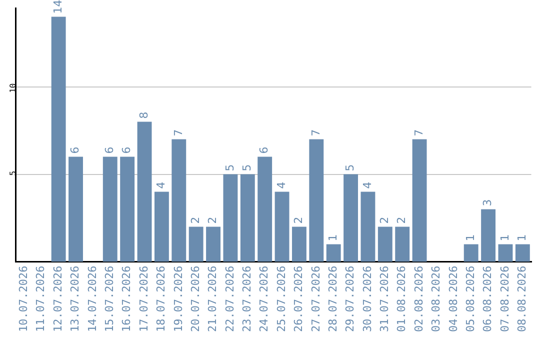 The width and height of the screenshot is (540, 340). What do you see at coordinates (505, 299) in the screenshot?
I see `x-tick-label: 07.08.2026` at bounding box center [505, 299].